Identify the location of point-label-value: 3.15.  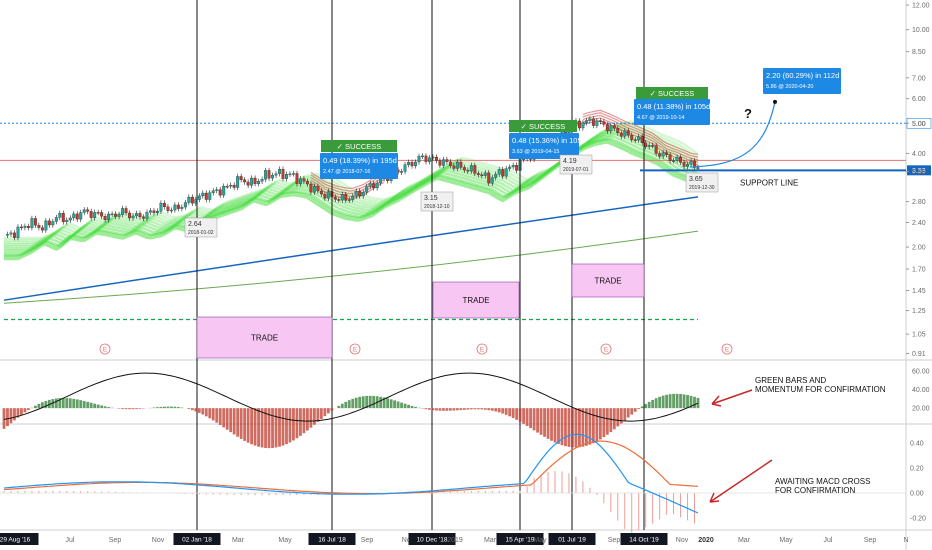
(431, 198).